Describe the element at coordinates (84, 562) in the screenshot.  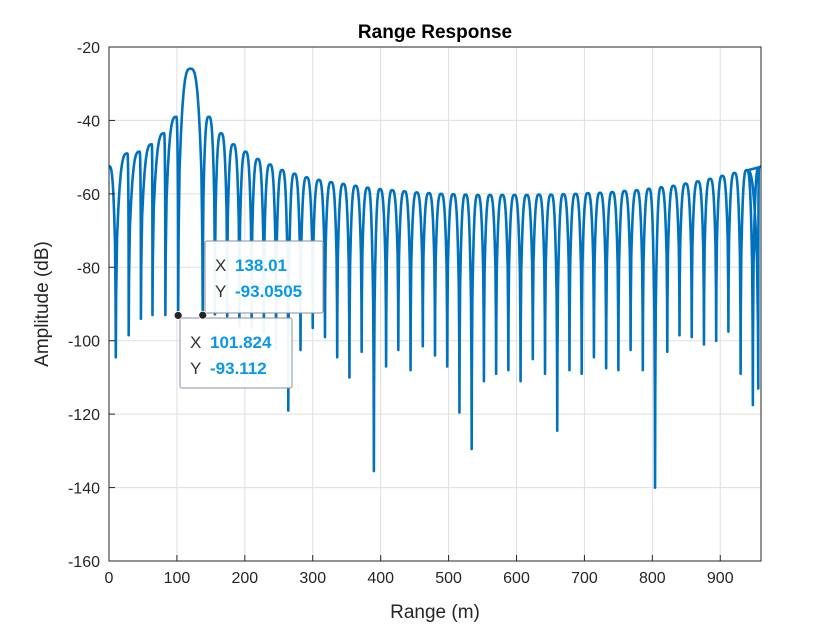
I see `y-tick-label: -160` at that location.